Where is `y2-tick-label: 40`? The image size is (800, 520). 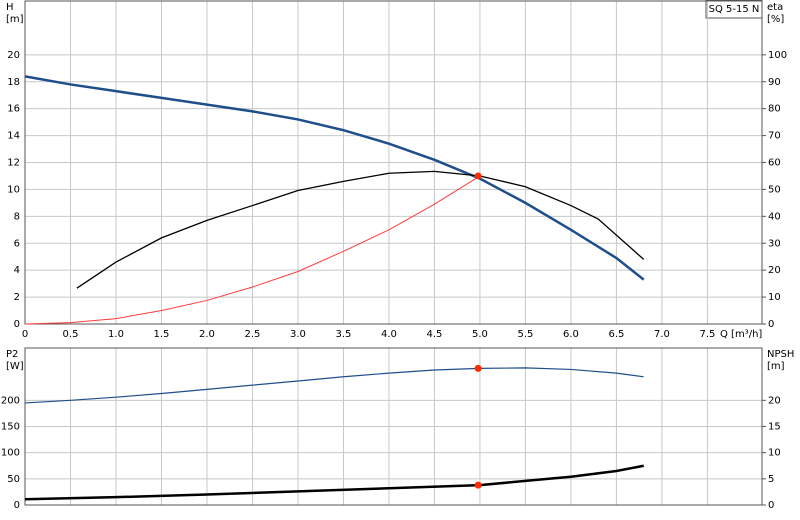
y2-tick-label: 40 is located at coordinates (774, 216).